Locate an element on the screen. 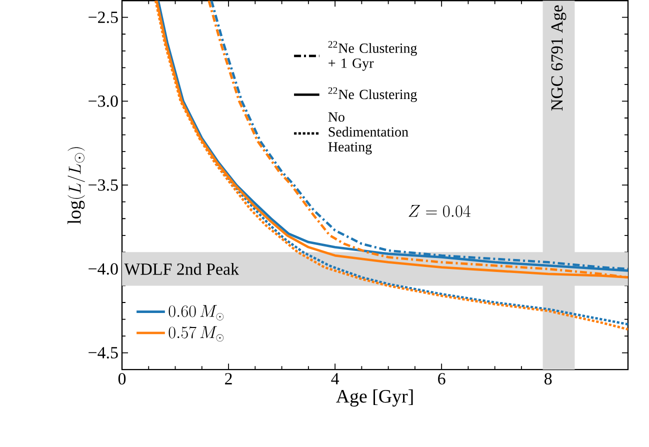  legend-label: $0.57\,M_\odot$ is located at coordinates (196, 334).